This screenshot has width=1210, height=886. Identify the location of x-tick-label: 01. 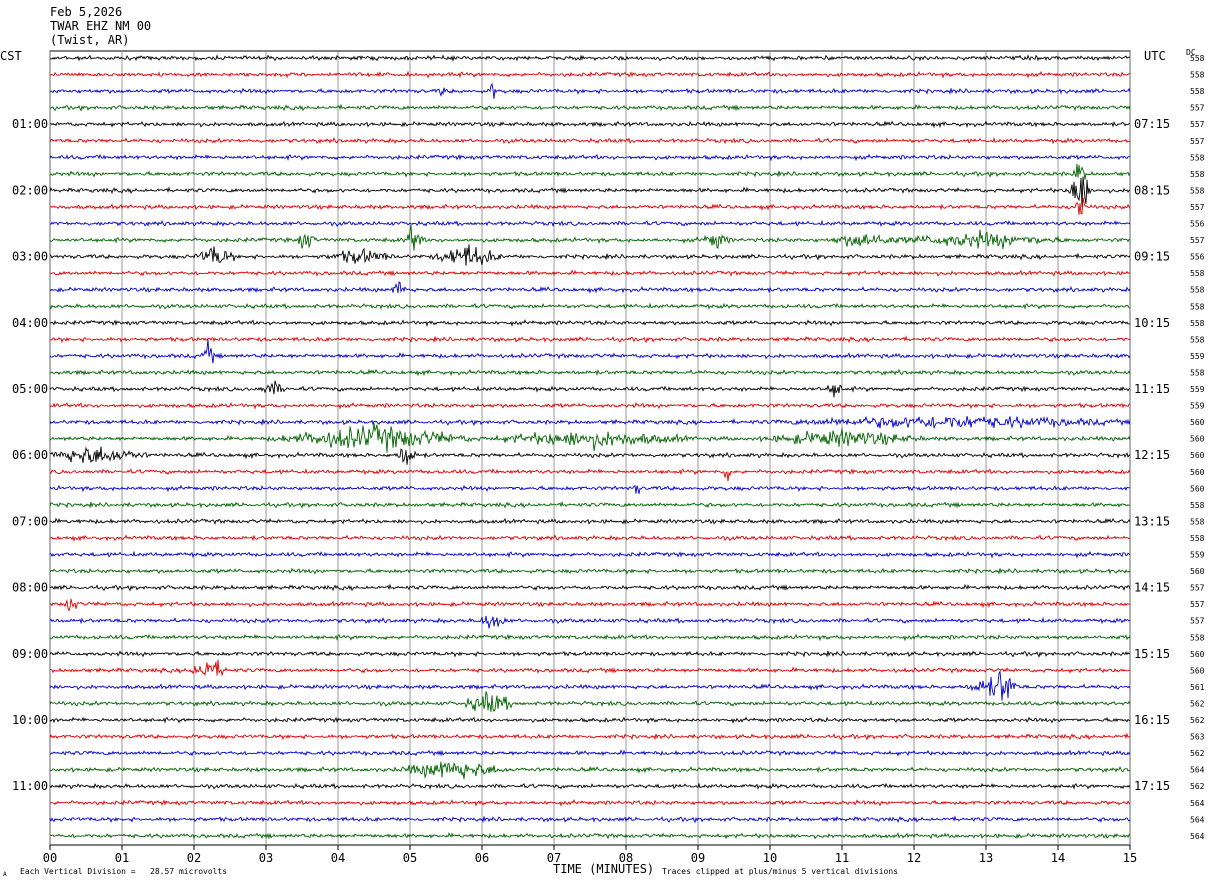
(122, 858).